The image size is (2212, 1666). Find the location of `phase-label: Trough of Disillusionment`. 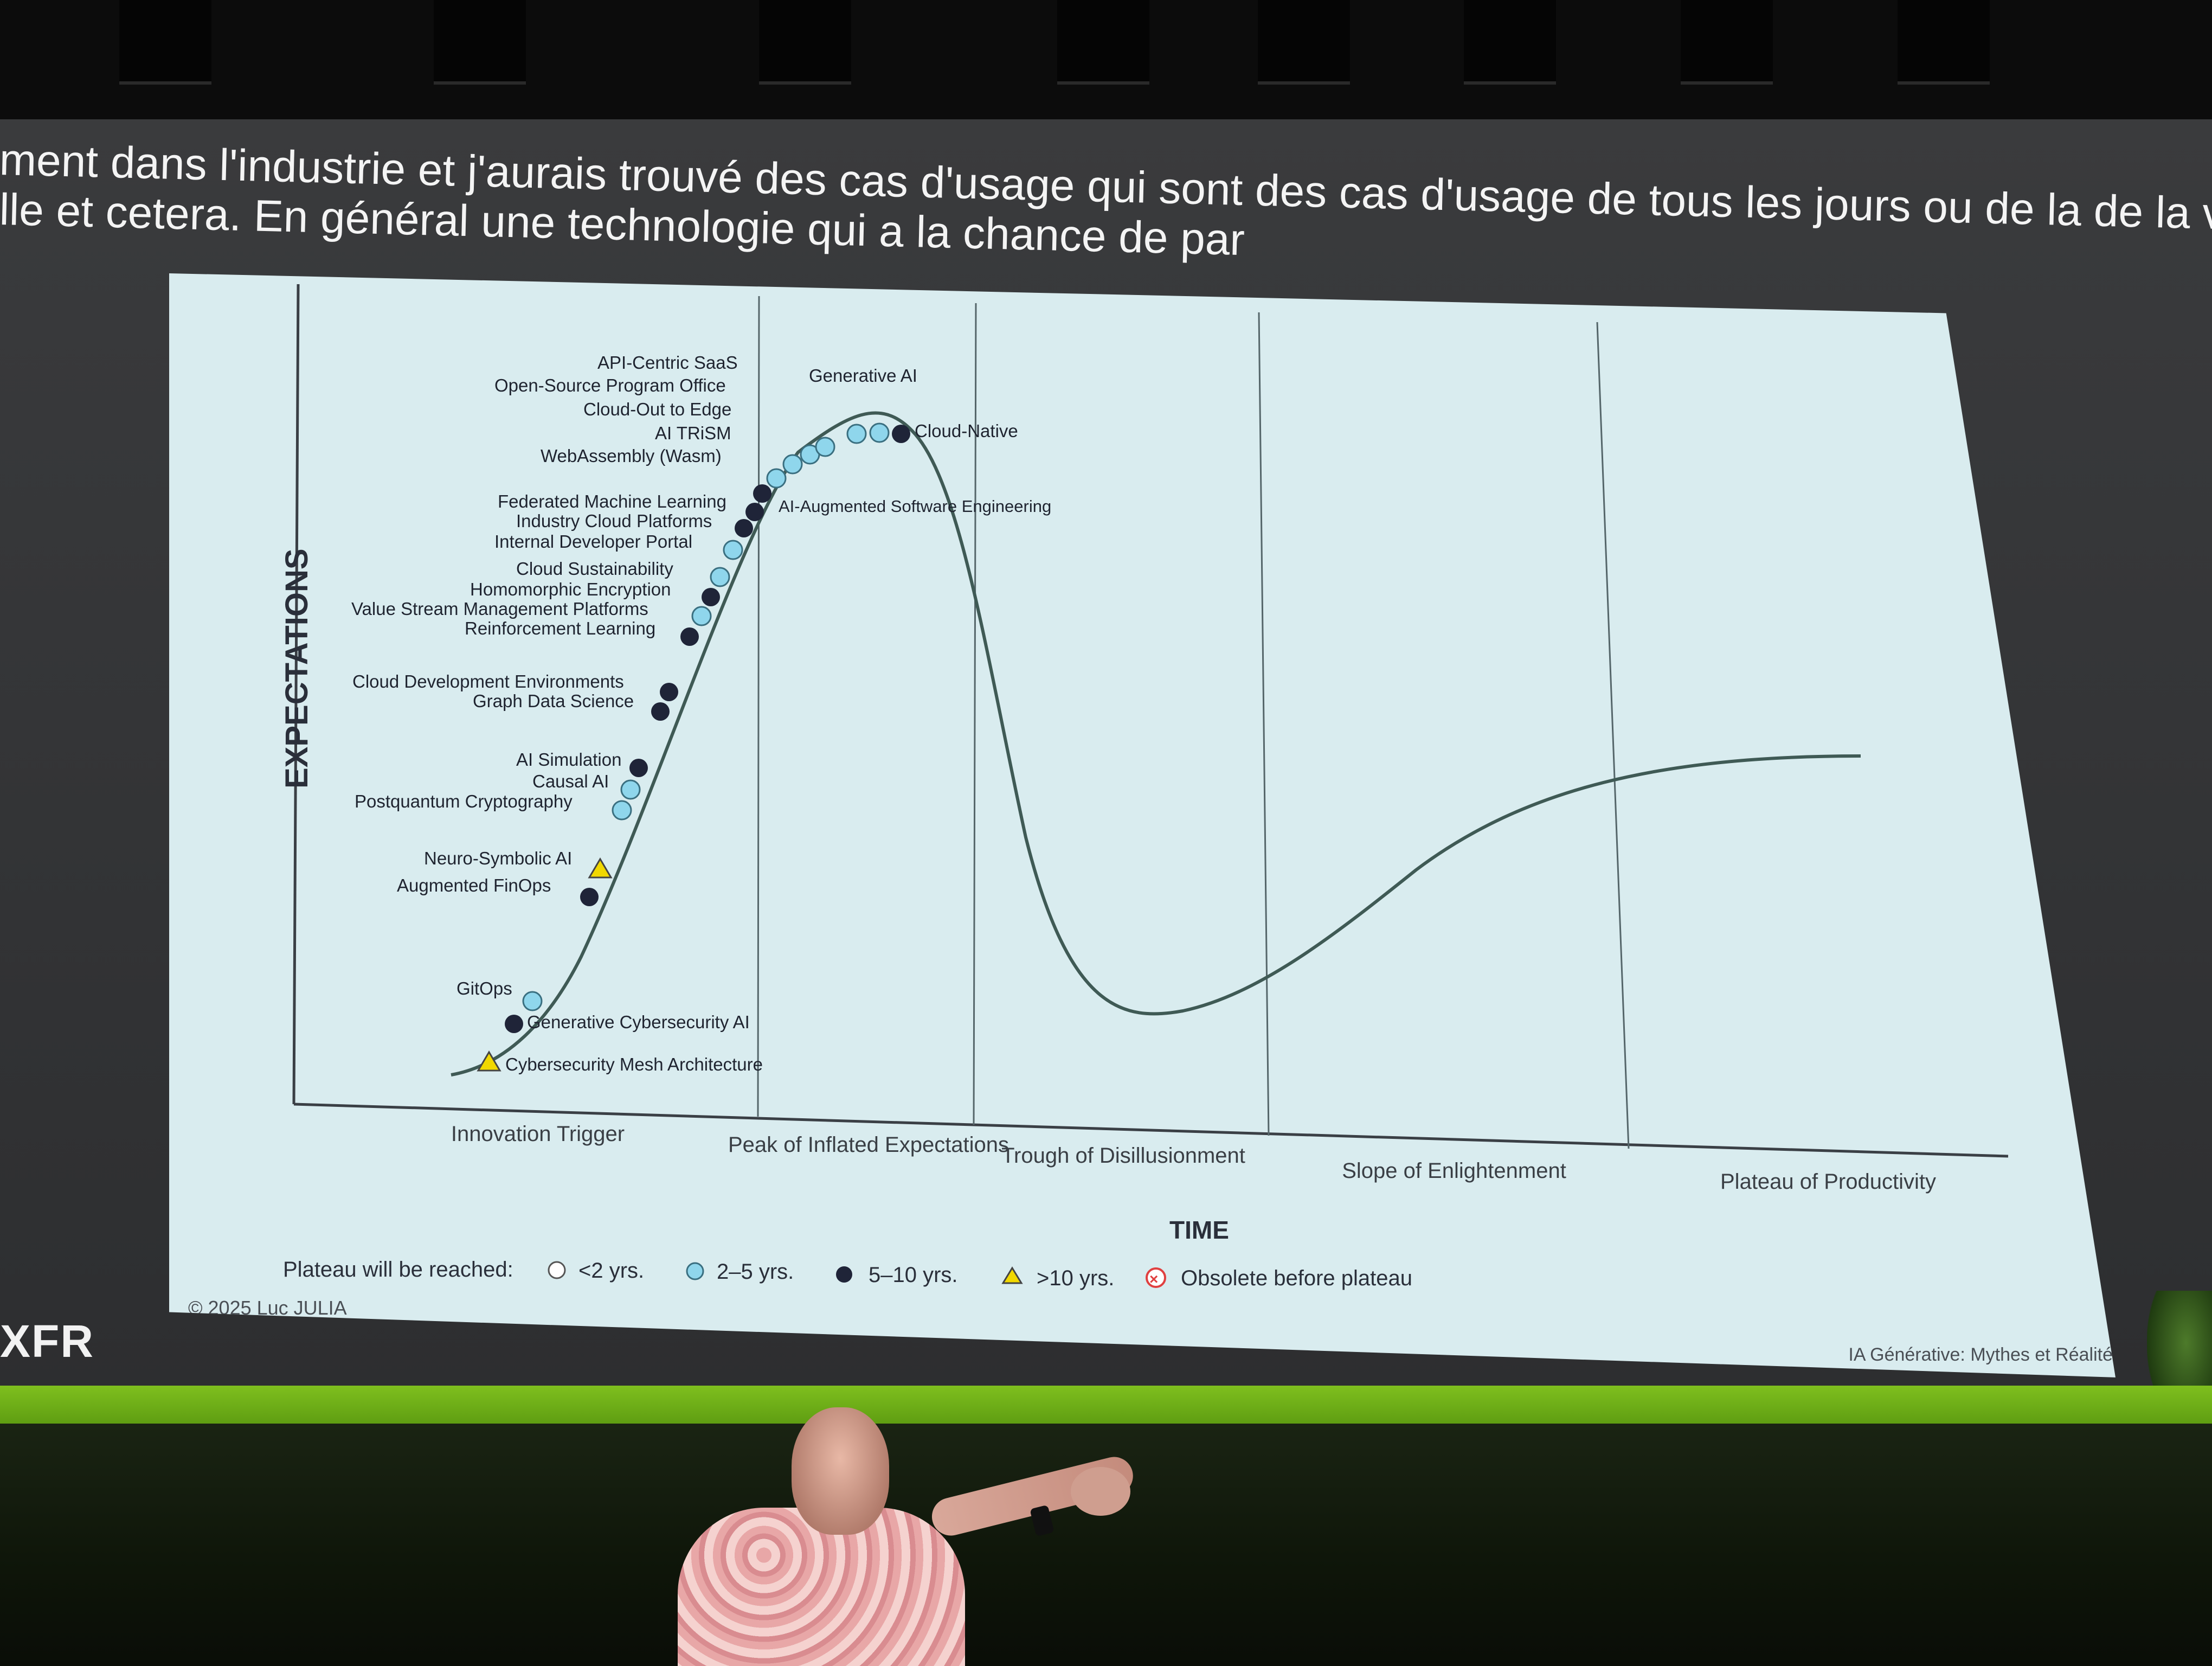

phase-label: Trough of Disillusionment is located at coordinates (1123, 1156).